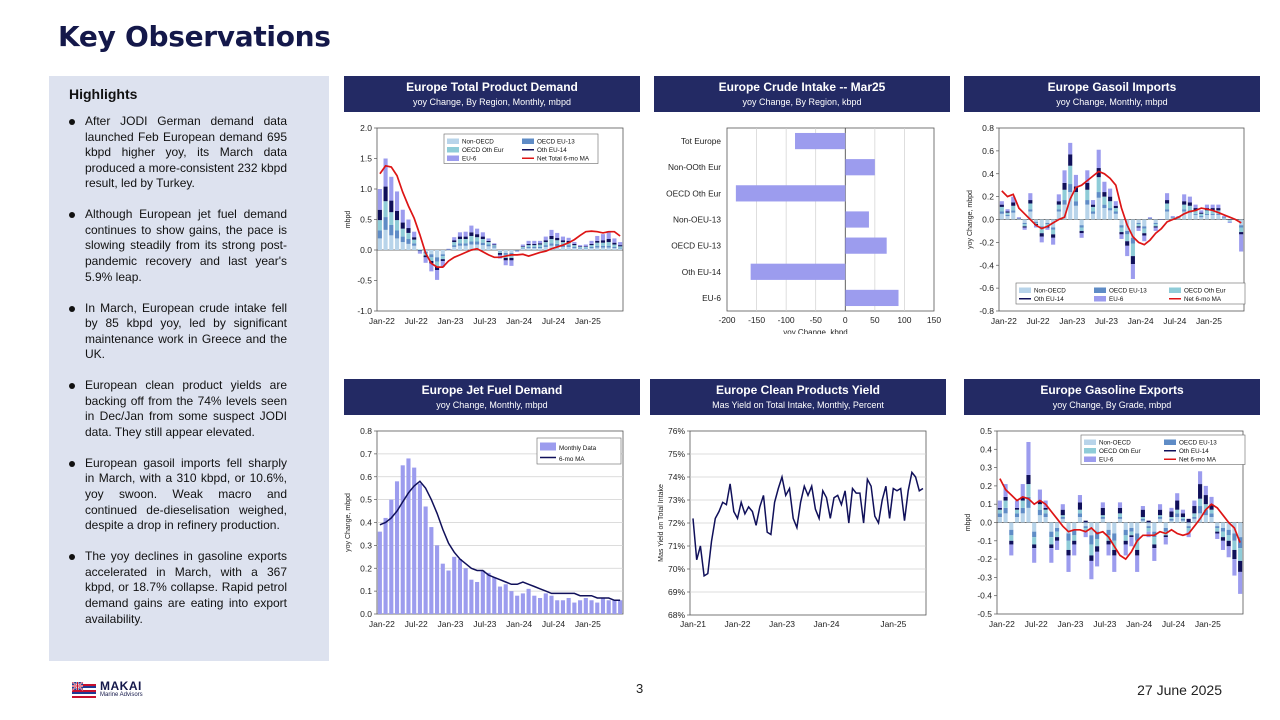  Describe the element at coordinates (986, 449) in the screenshot. I see `y-tick-label: 0.4` at that location.